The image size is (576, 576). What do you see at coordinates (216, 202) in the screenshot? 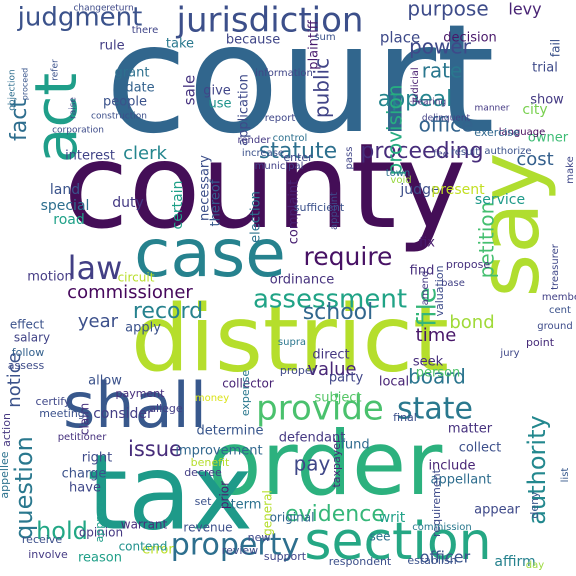
I see `word-thereof: thereof` at bounding box center [216, 202].